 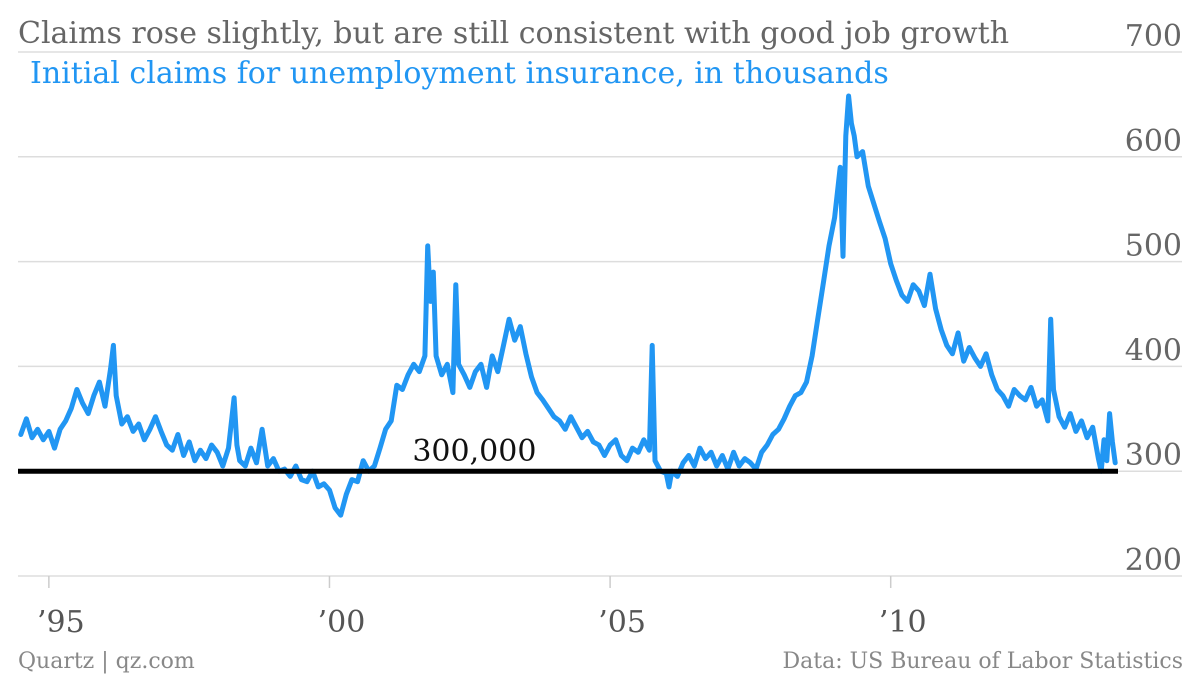 What do you see at coordinates (474, 451) in the screenshot?
I see `reference-line-label: 300,000` at bounding box center [474, 451].